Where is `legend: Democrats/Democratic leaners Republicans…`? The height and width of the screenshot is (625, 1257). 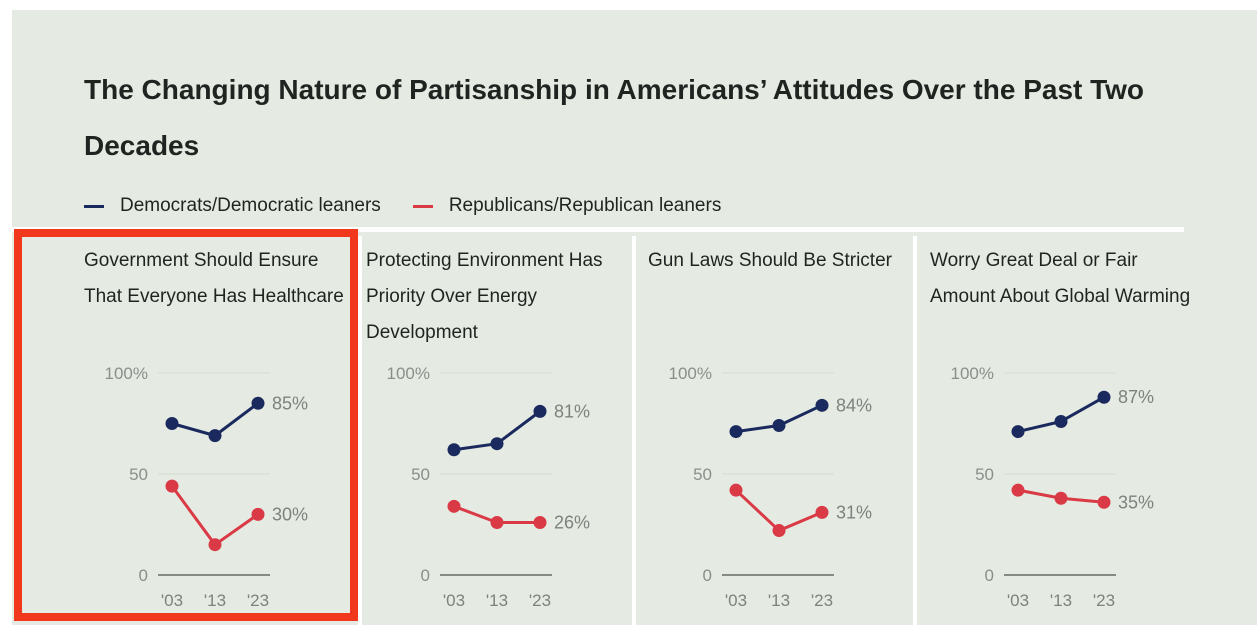
legend: Democrats/Democratic leaners Republicans… is located at coordinates (418, 206).